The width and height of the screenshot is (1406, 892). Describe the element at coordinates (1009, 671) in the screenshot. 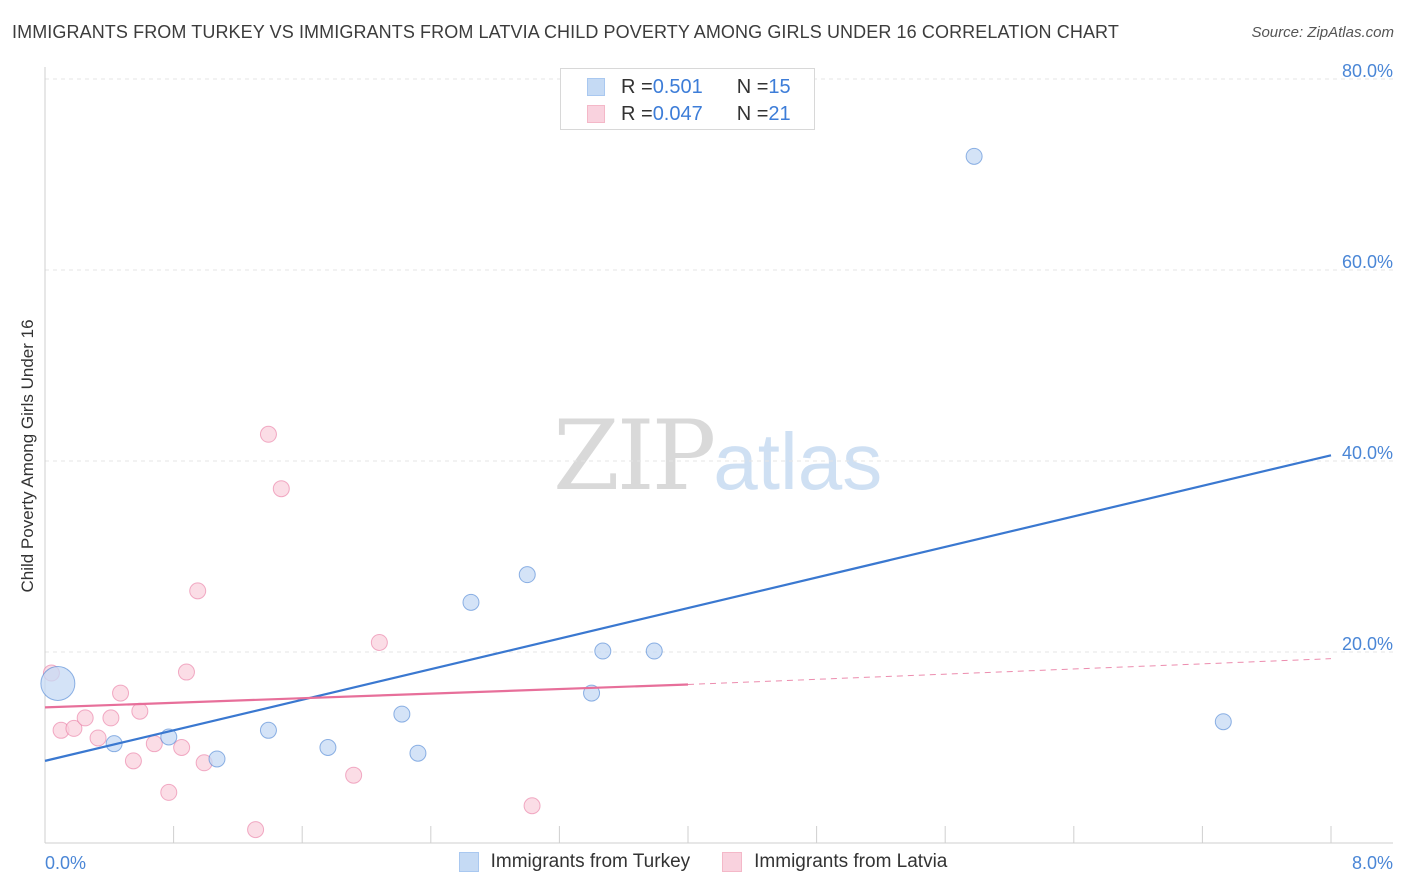

I see `trendline-latvia-extension` at that location.